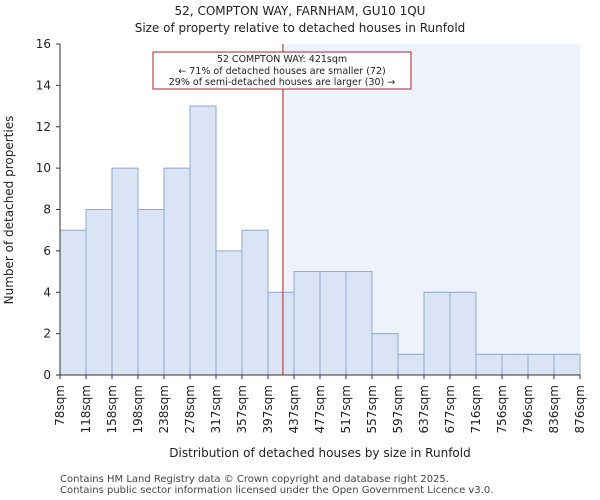 The height and width of the screenshot is (500, 600). I want to click on bar-716sqm, so click(489, 364).